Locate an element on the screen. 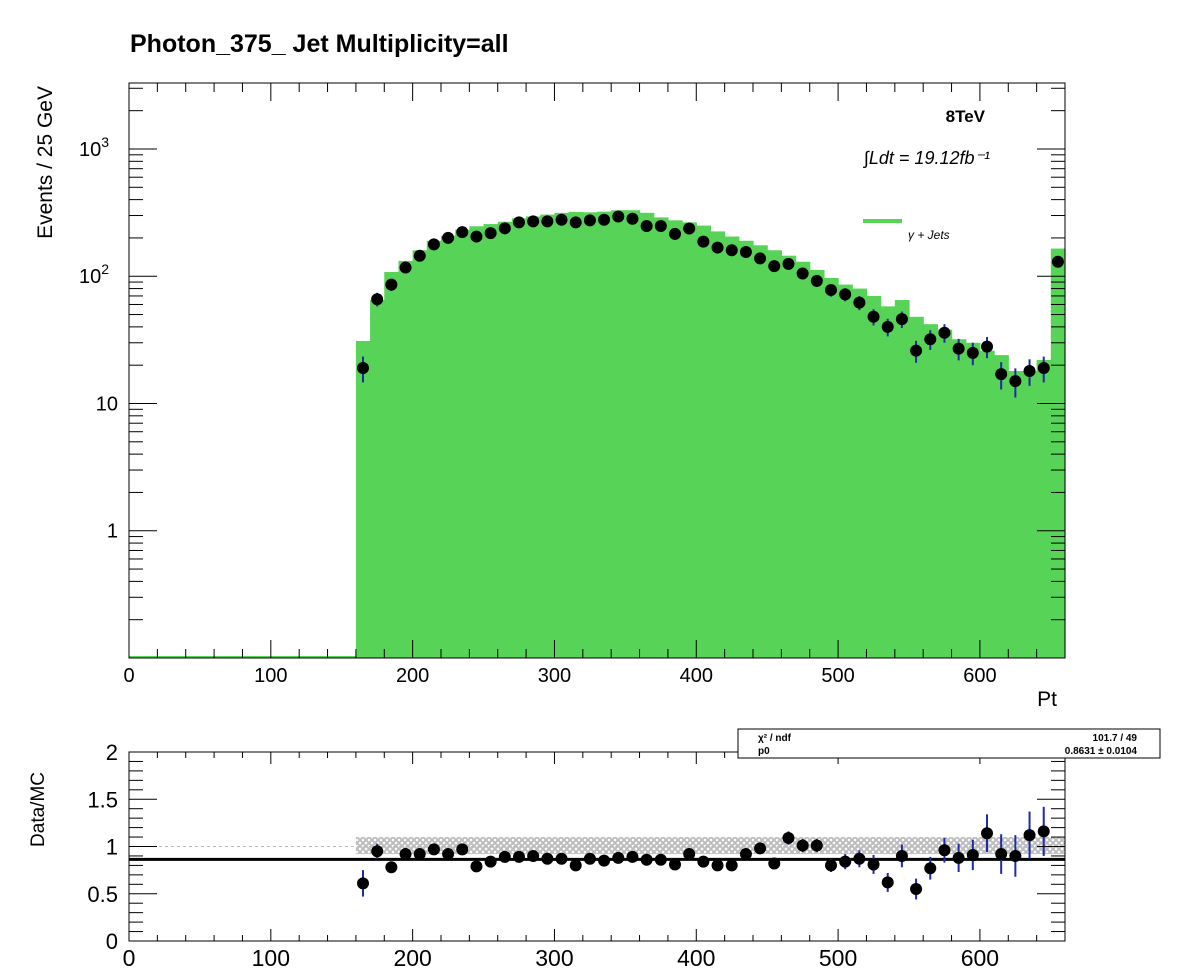 The height and width of the screenshot is (972, 1196). fit-stats-frame is located at coordinates (949, 743).